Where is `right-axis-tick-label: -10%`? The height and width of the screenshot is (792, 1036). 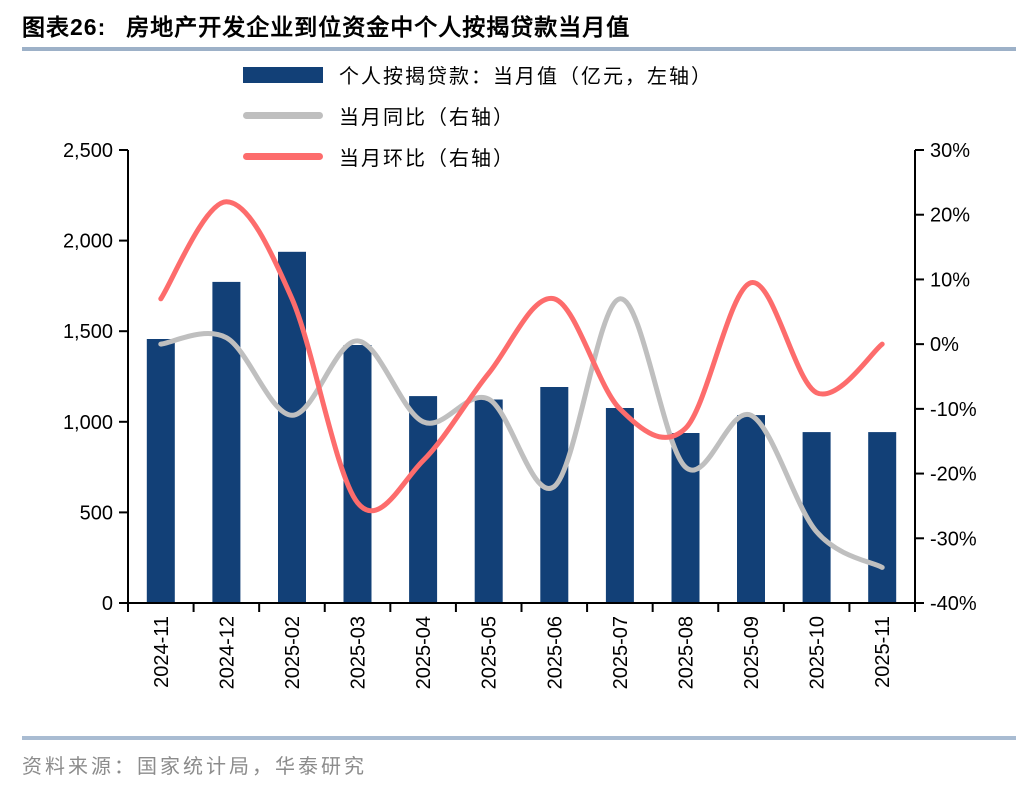 right-axis-tick-label: -10% is located at coordinates (953, 410).